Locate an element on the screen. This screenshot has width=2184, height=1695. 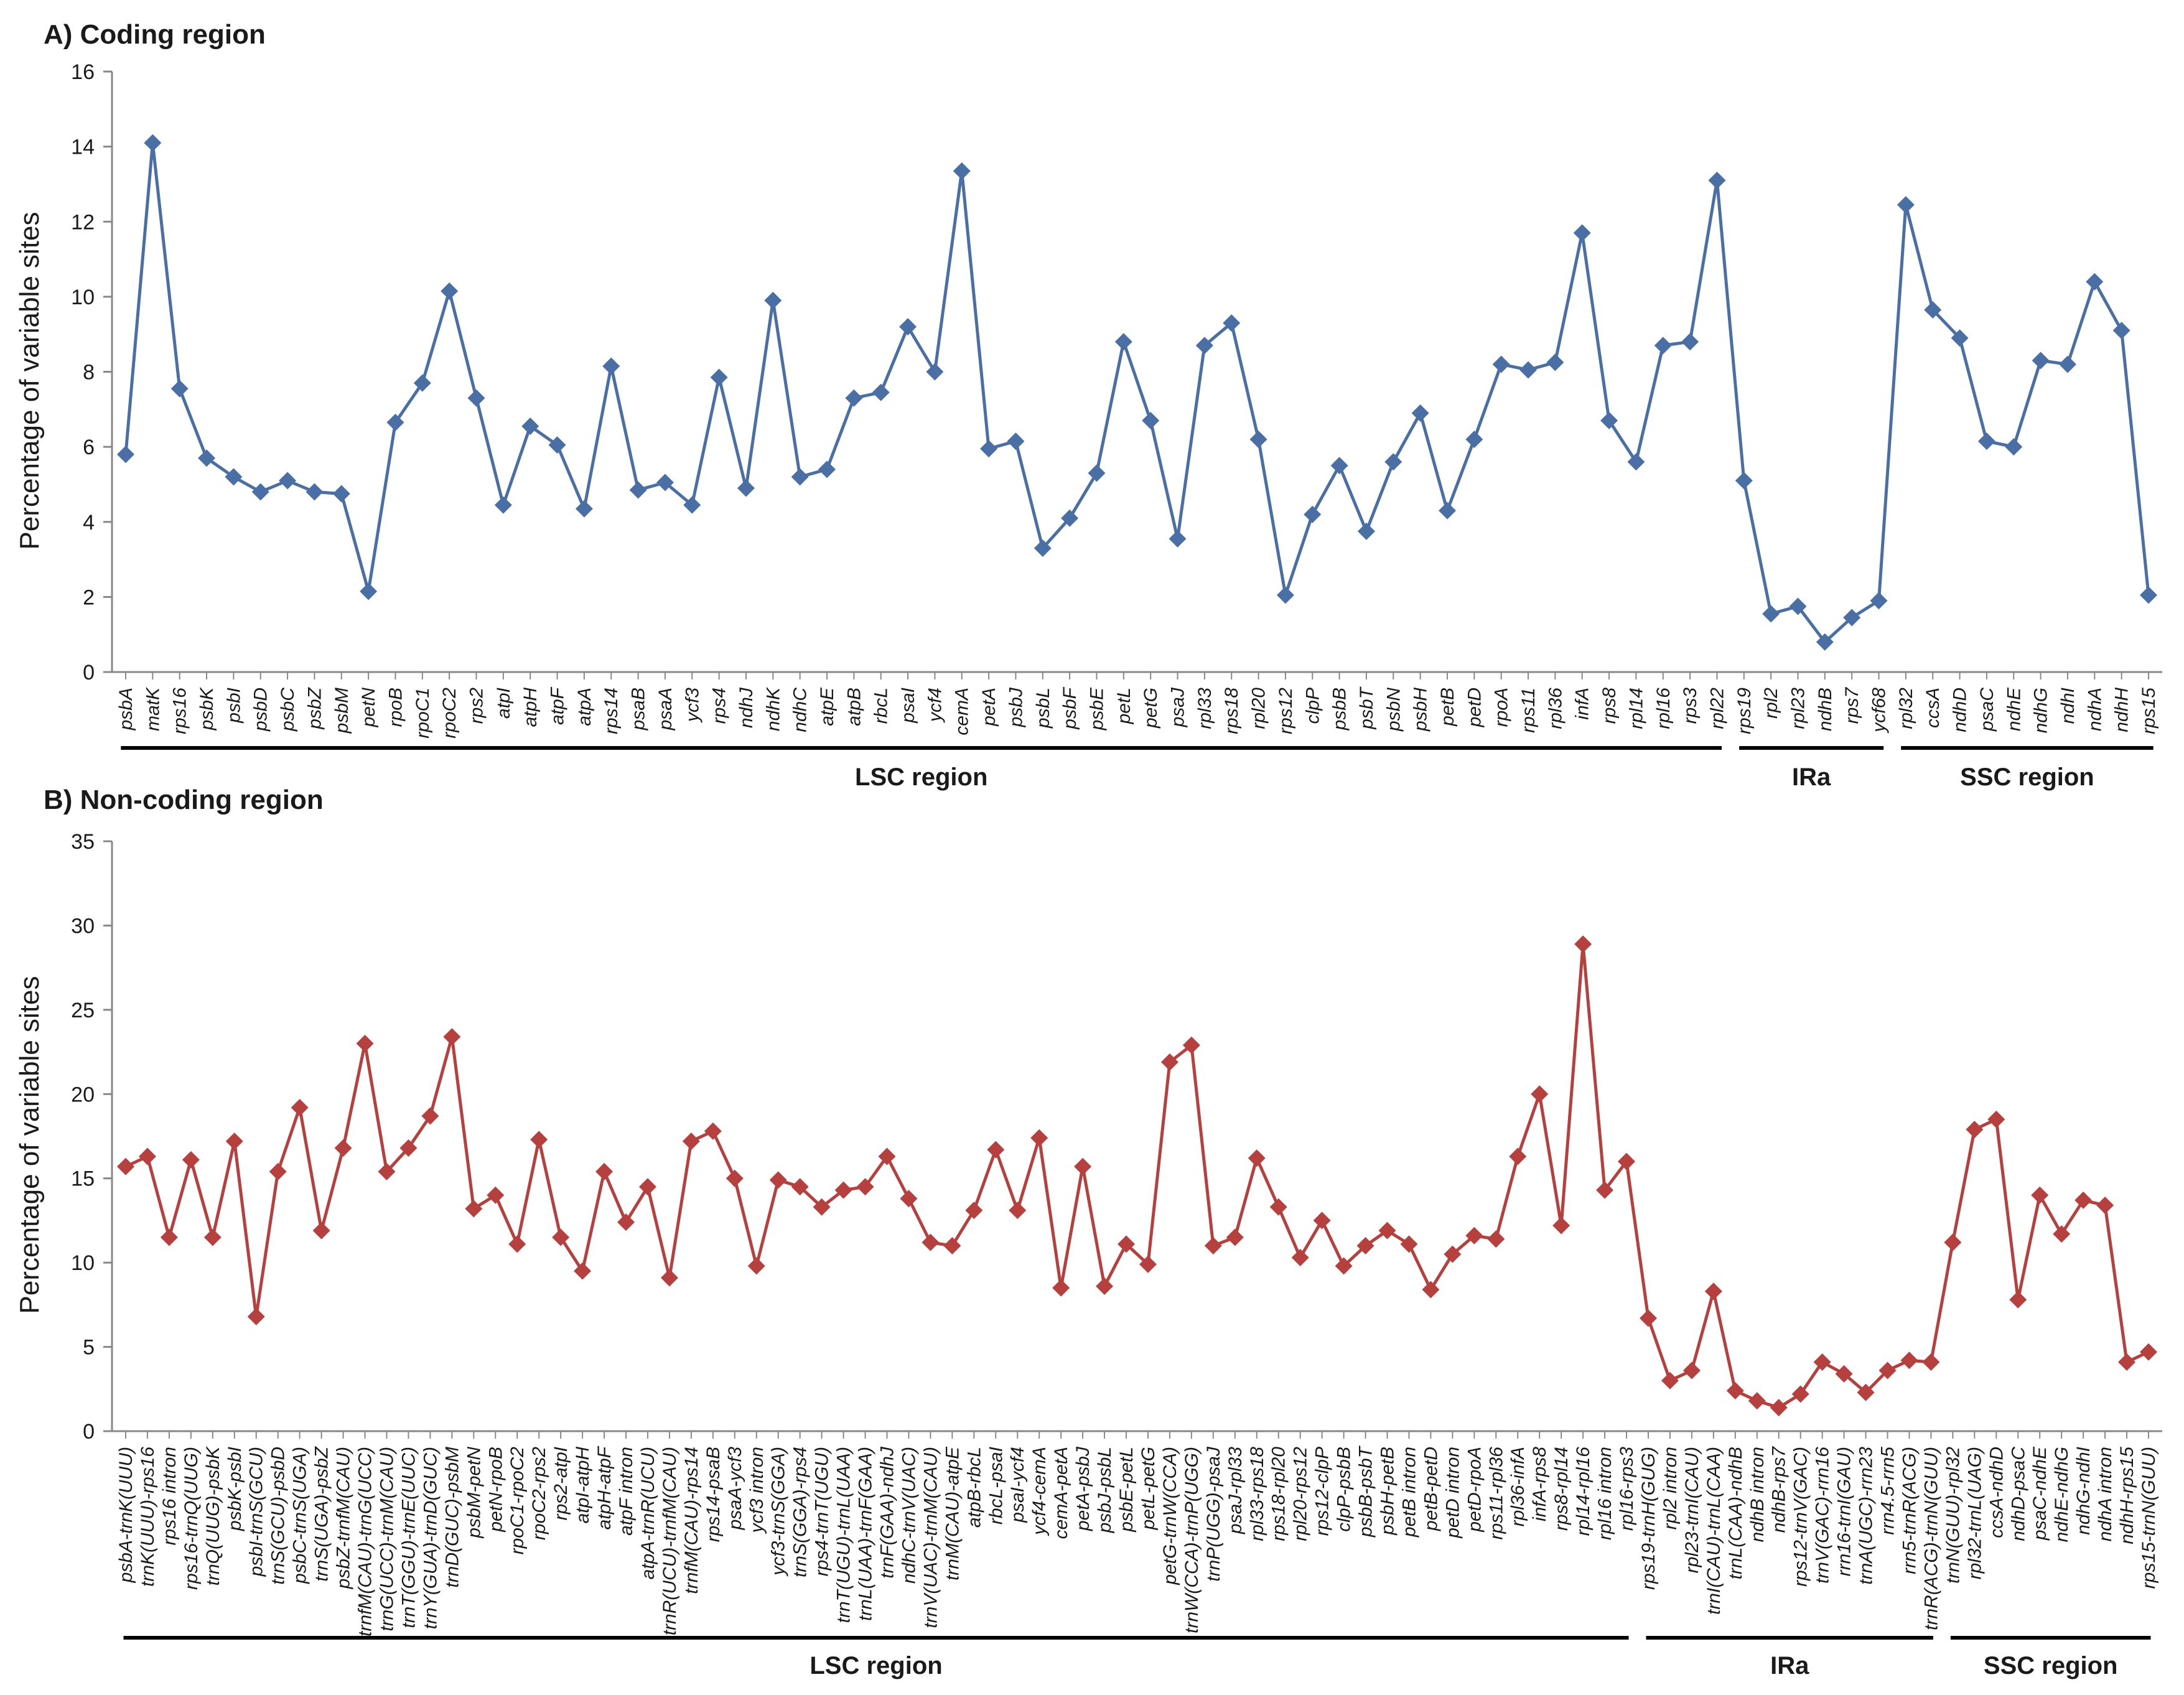
b-x-tick-label: petA-psbJ is located at coordinates (1083, 1488).